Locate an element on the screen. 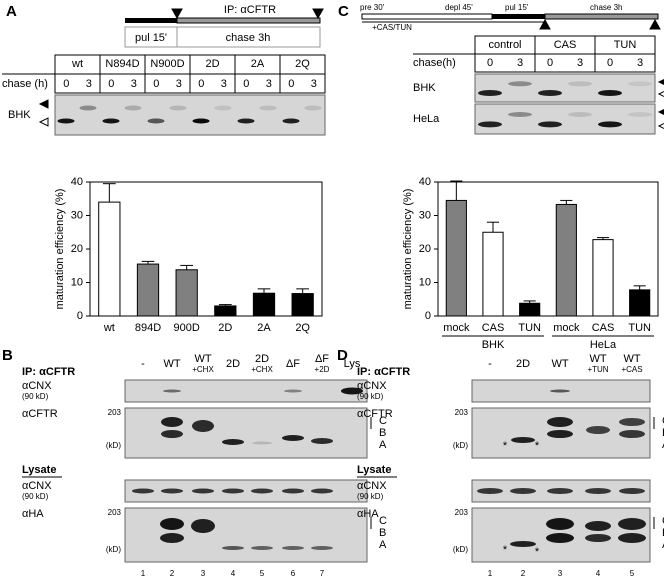 This screenshot has width=664, height=587. mw-label: (90 kD) is located at coordinates (35, 496).